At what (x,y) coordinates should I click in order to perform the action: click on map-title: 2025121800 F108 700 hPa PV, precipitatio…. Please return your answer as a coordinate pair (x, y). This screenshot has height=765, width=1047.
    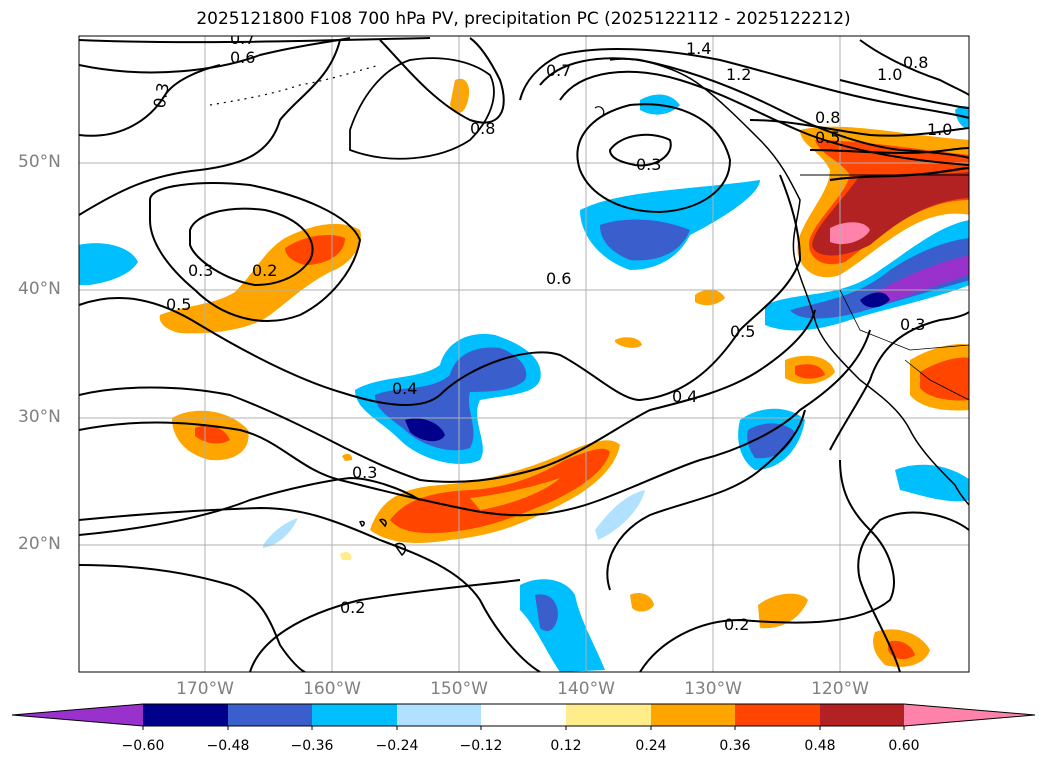
    Looking at the image, I should click on (523, 19).